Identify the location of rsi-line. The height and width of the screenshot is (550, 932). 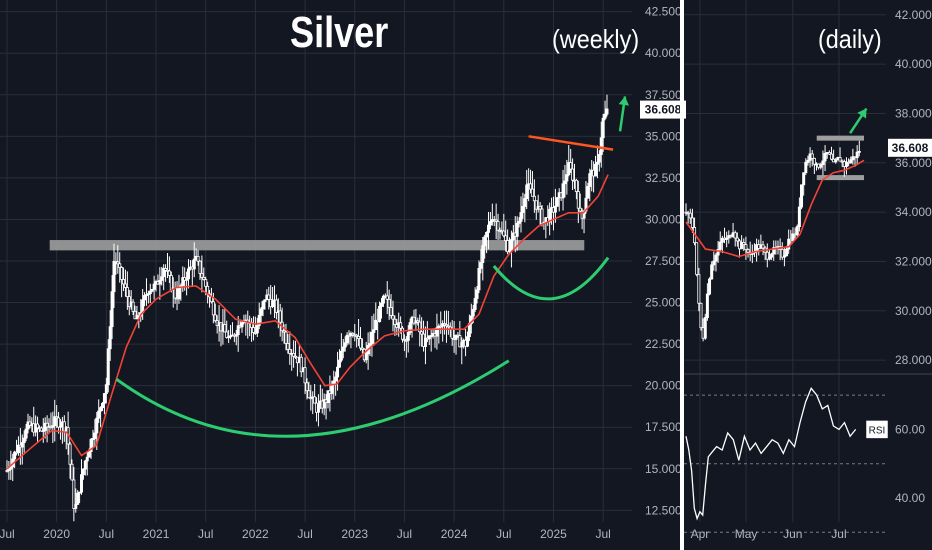
(771, 454).